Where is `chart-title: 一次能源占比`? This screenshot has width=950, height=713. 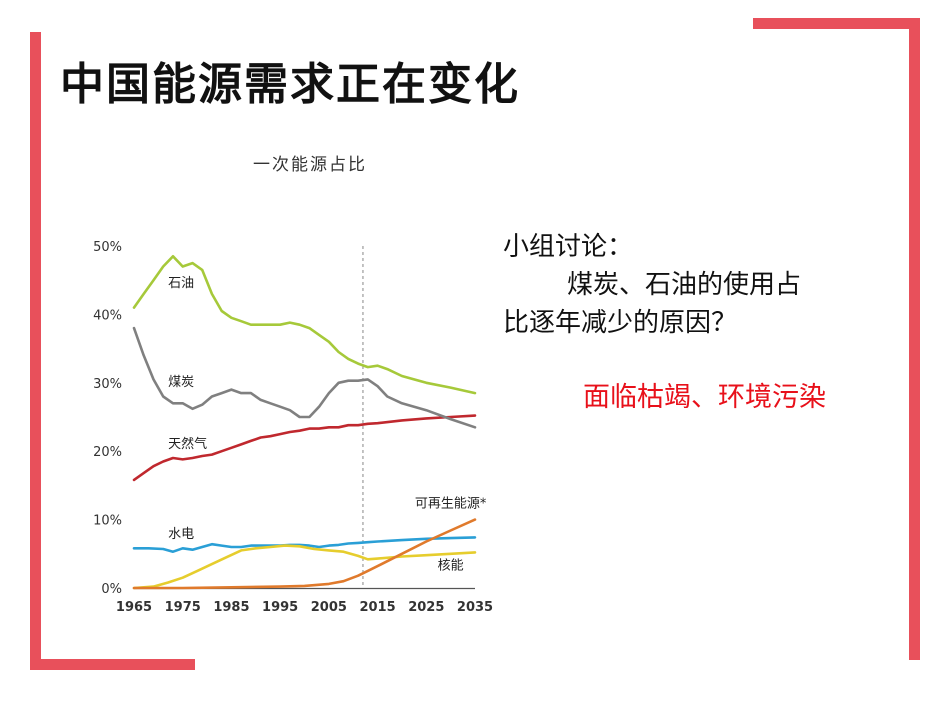
chart-title: 一次能源占比 is located at coordinates (310, 165).